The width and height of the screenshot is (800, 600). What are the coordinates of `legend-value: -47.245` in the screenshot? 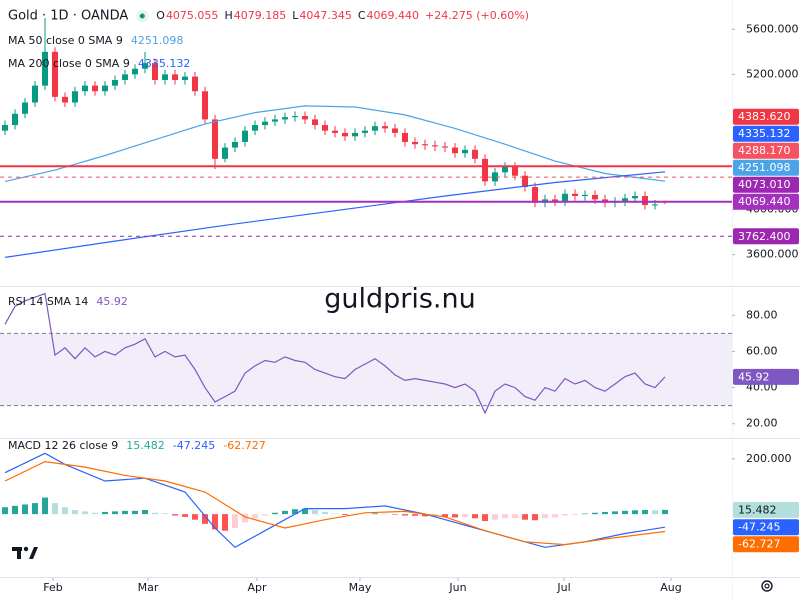 It's located at (194, 445).